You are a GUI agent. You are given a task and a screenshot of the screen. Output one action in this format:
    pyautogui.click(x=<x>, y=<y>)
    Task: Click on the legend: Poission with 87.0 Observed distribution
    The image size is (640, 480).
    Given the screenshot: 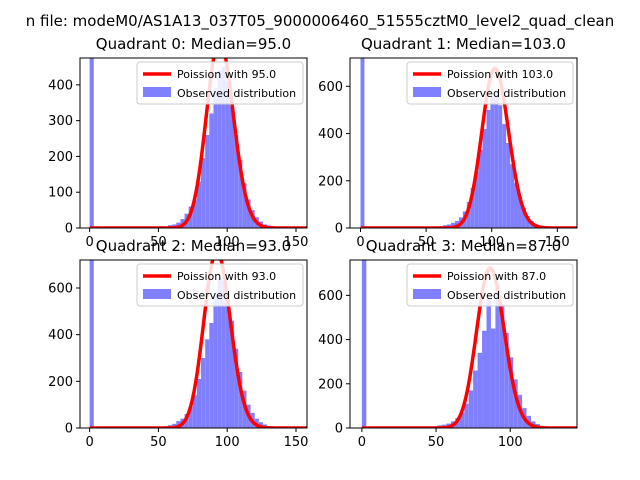 What is the action you would take?
    pyautogui.click(x=490, y=285)
    